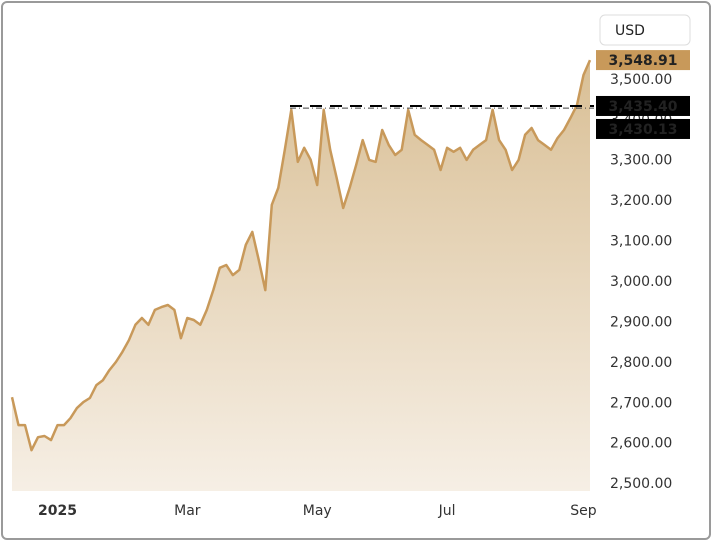 Image resolution: width=712 pixels, height=541 pixels. I want to click on y-tick-label: 2,500.00, so click(641, 484).